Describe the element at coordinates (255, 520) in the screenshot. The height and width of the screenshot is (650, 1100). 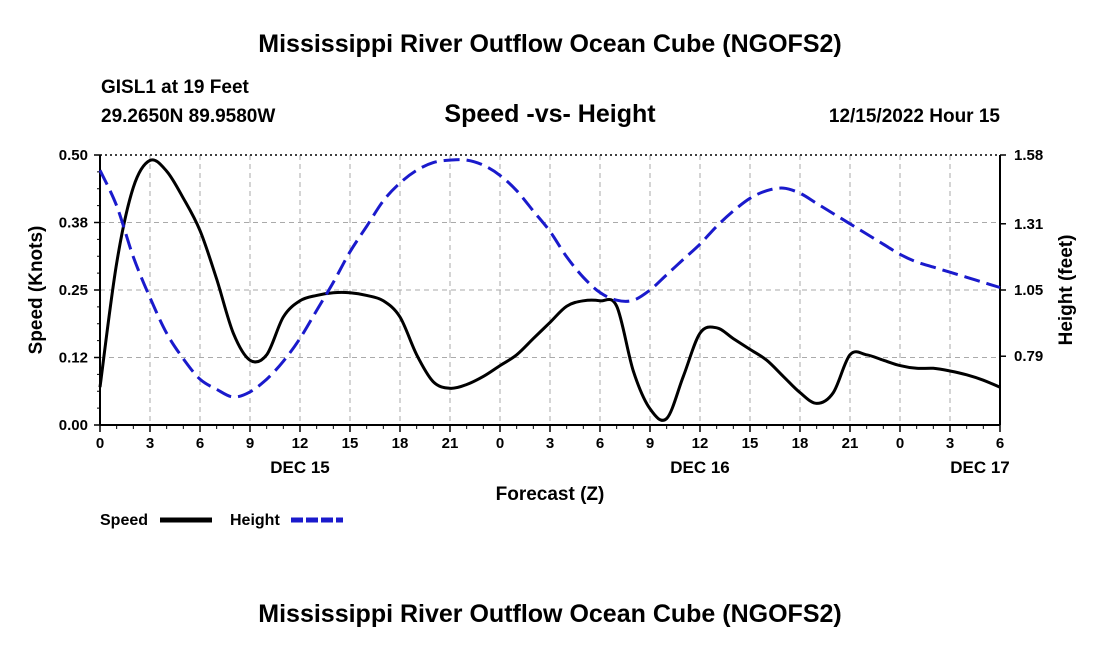
I see `legend-height-label: Height` at that location.